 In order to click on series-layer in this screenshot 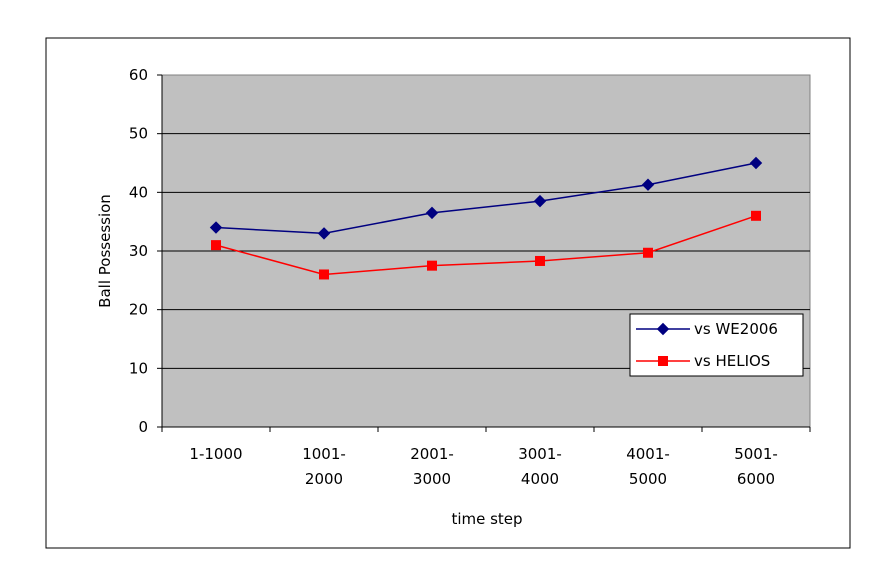, I will do `click(486, 218)`.